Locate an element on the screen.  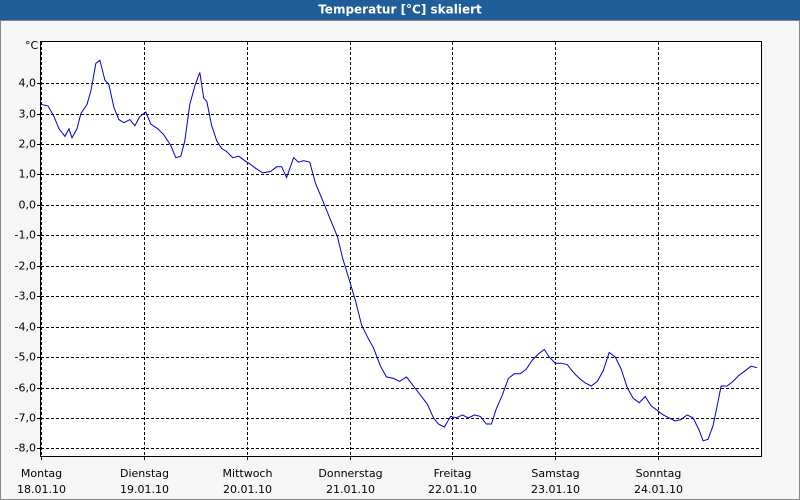
y-tick-label: 4,0 is located at coordinates (28, 83).